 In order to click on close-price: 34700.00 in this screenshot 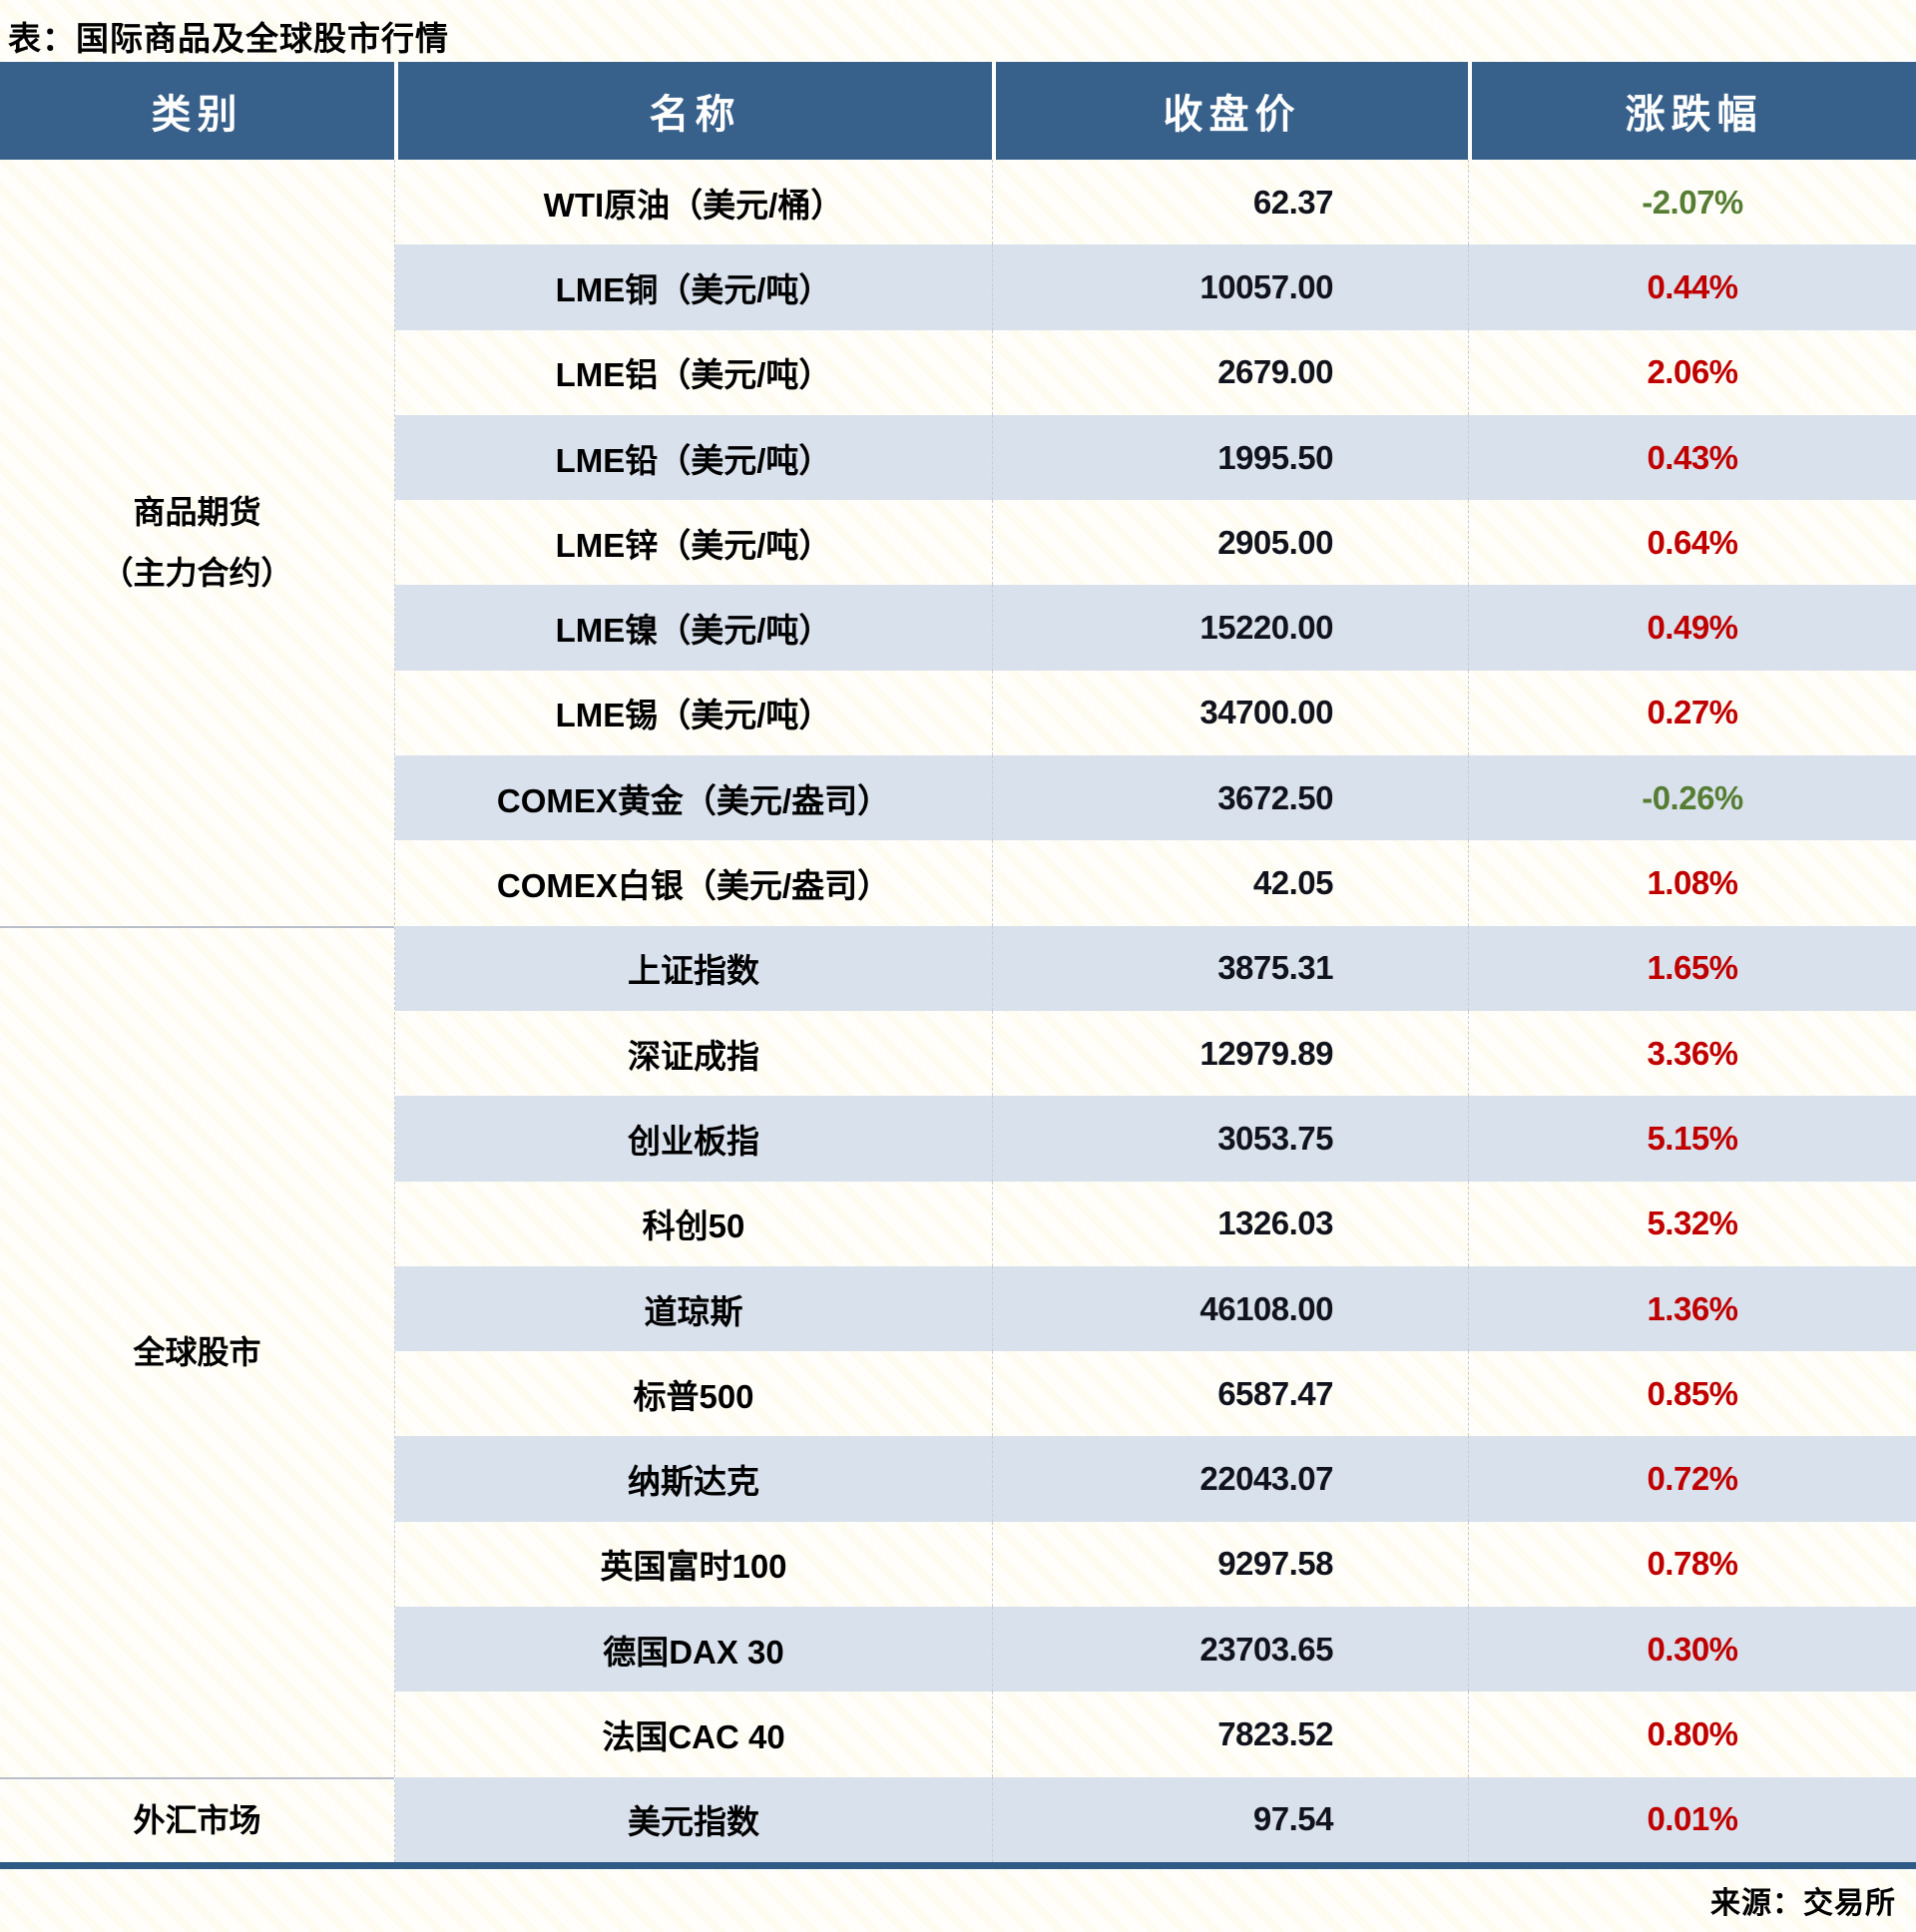, I will do `click(1230, 713)`.